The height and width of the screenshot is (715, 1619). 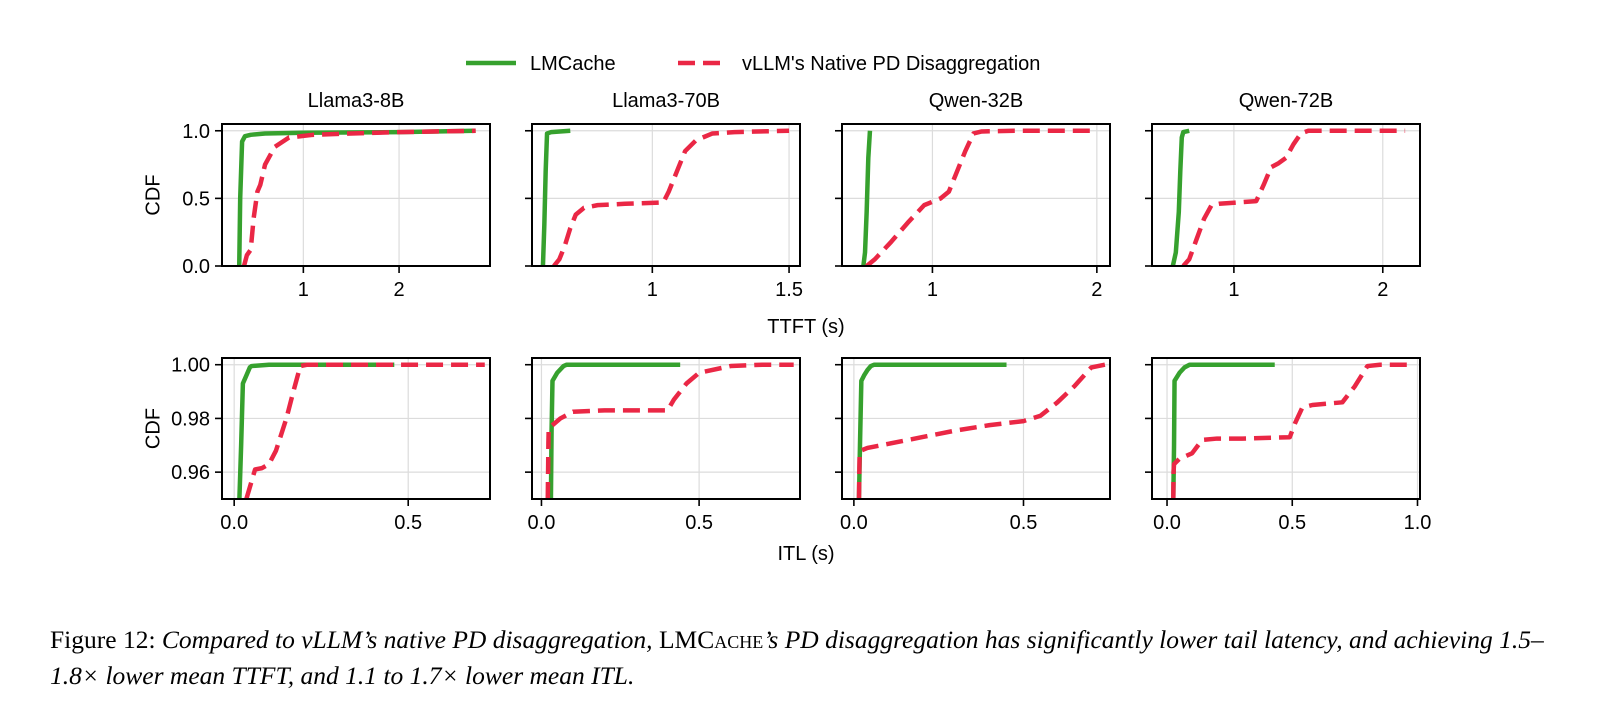 What do you see at coordinates (686, 639) in the screenshot?
I see `caption-lmcache-big: LMC` at bounding box center [686, 639].